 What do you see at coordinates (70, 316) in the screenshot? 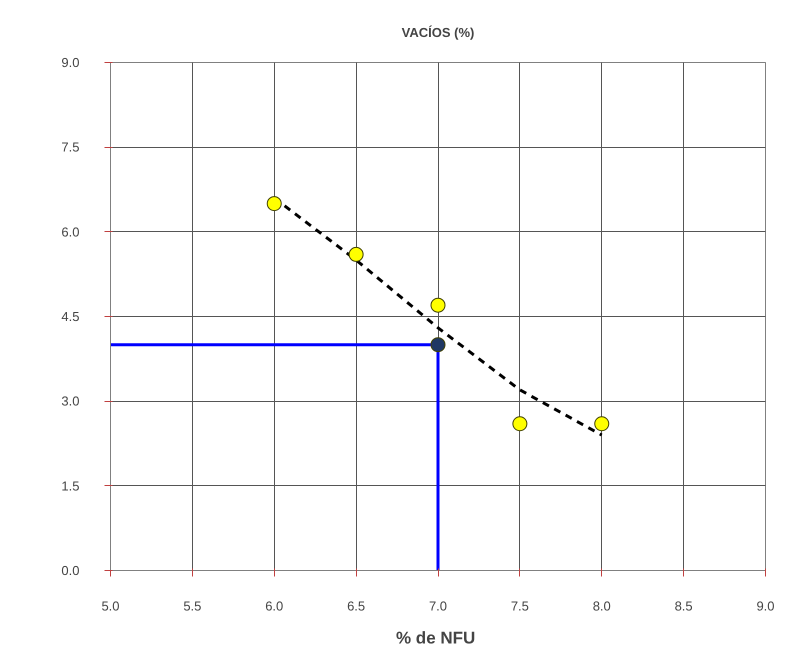
I see `y-tick-label: 4.5` at bounding box center [70, 316].